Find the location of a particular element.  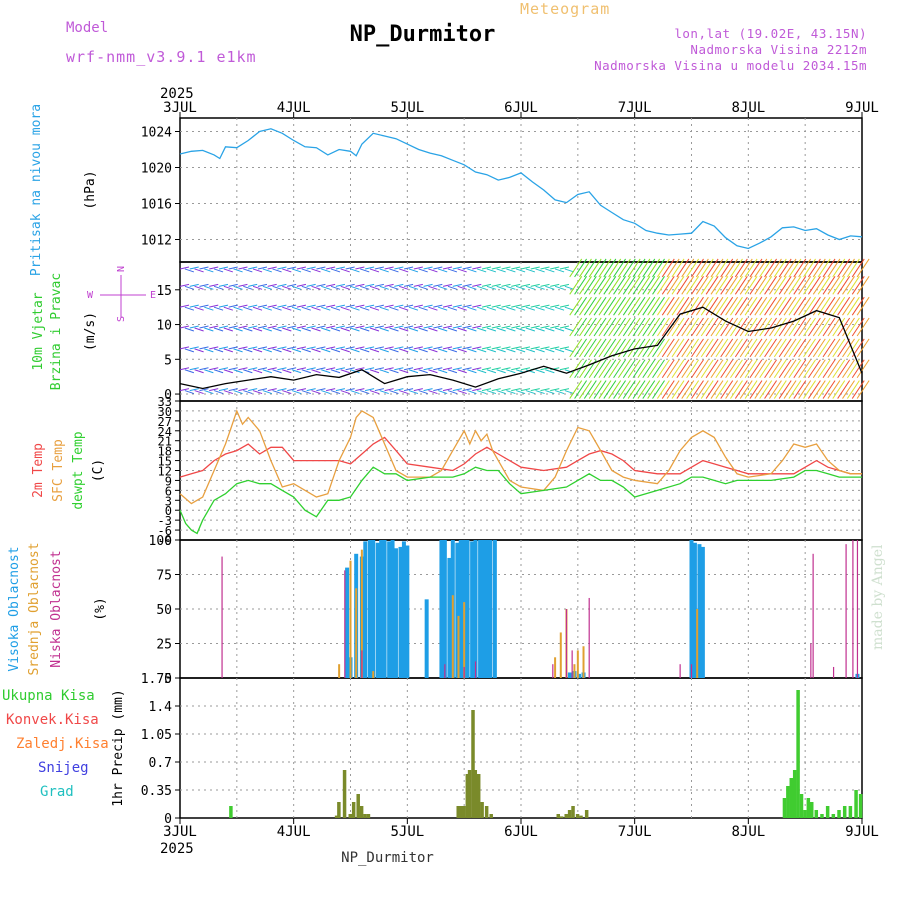

ytick-label: 100 is located at coordinates (160, 541).